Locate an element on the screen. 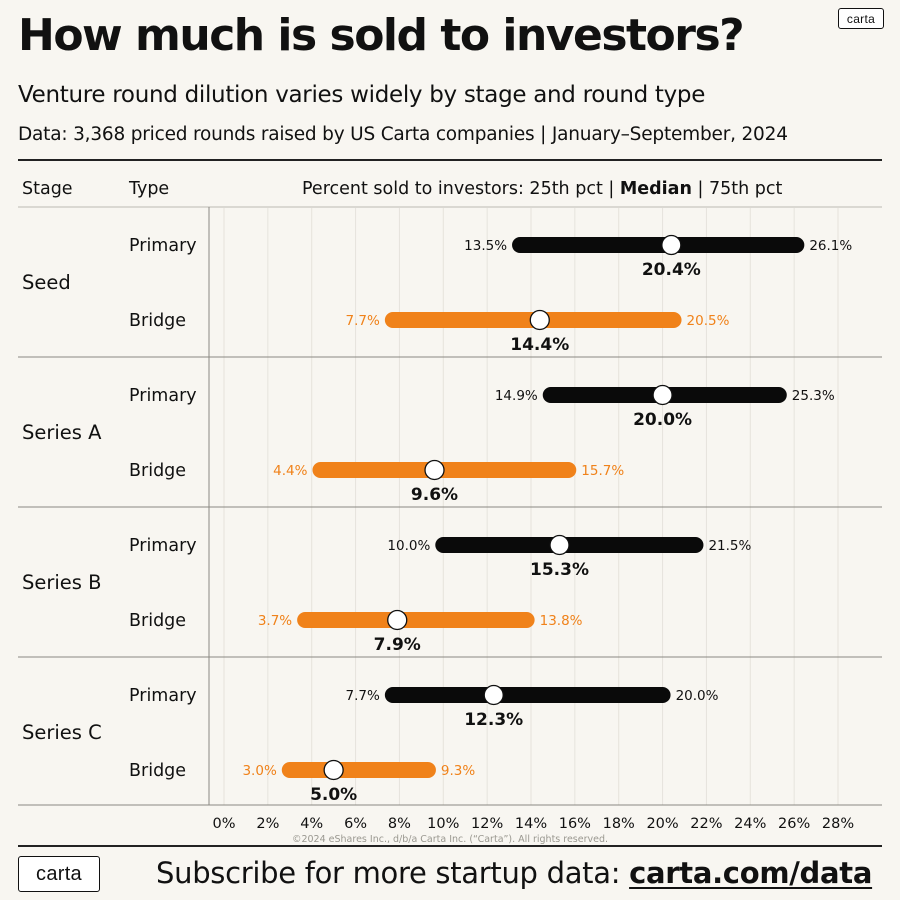 Image resolution: width=900 pixels, height=900 pixels. page-title: How much is sold to investors? is located at coordinates (381, 35).